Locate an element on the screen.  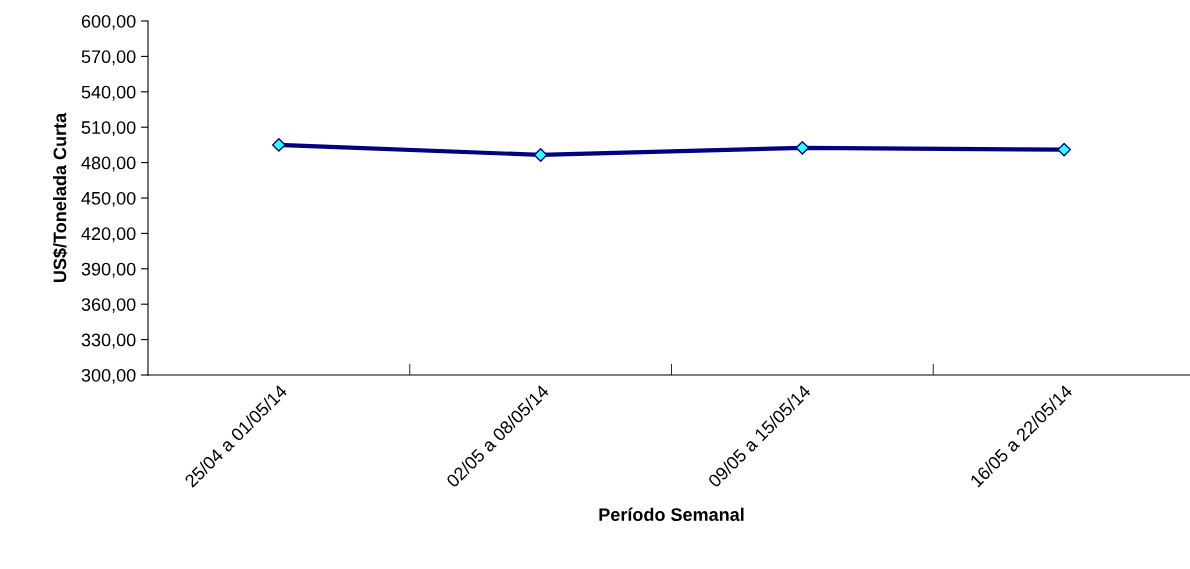
y-tick-label: 420,00 is located at coordinates (108, 235).